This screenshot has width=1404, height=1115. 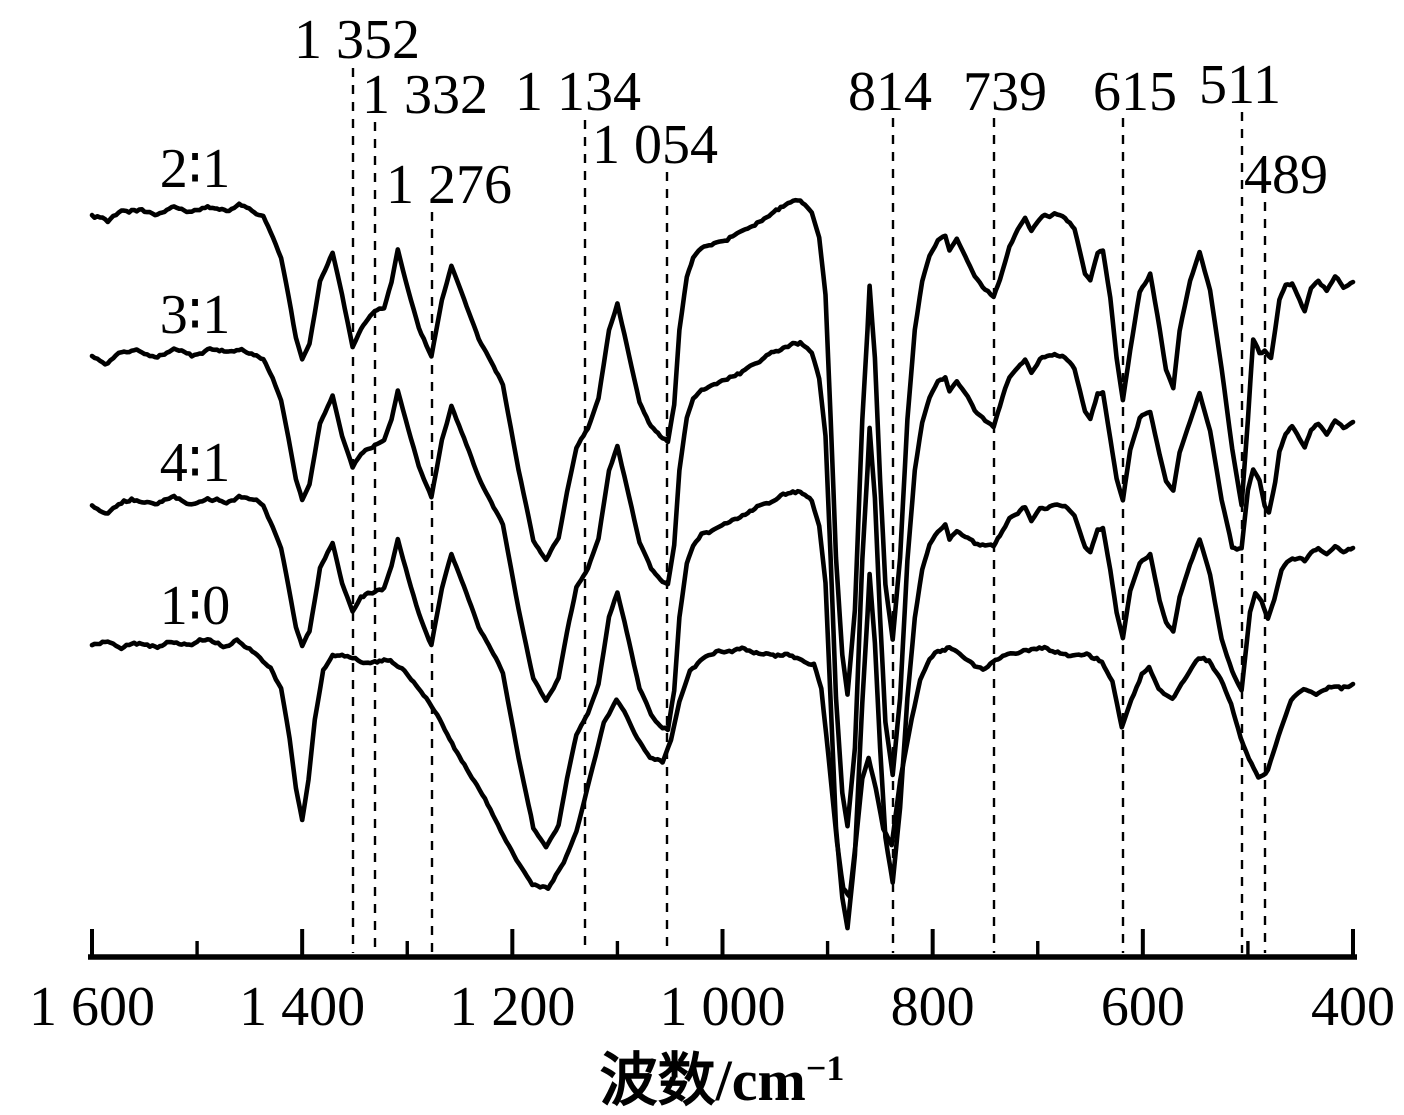 What do you see at coordinates (703, 1080) in the screenshot?
I see `x-axis-title-base: 波数/cm` at bounding box center [703, 1080].